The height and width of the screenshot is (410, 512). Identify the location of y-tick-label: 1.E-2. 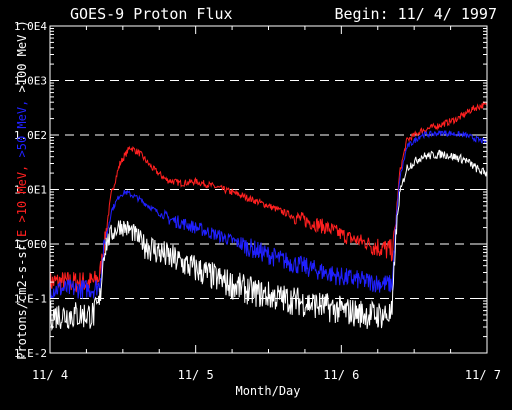
(30, 353).